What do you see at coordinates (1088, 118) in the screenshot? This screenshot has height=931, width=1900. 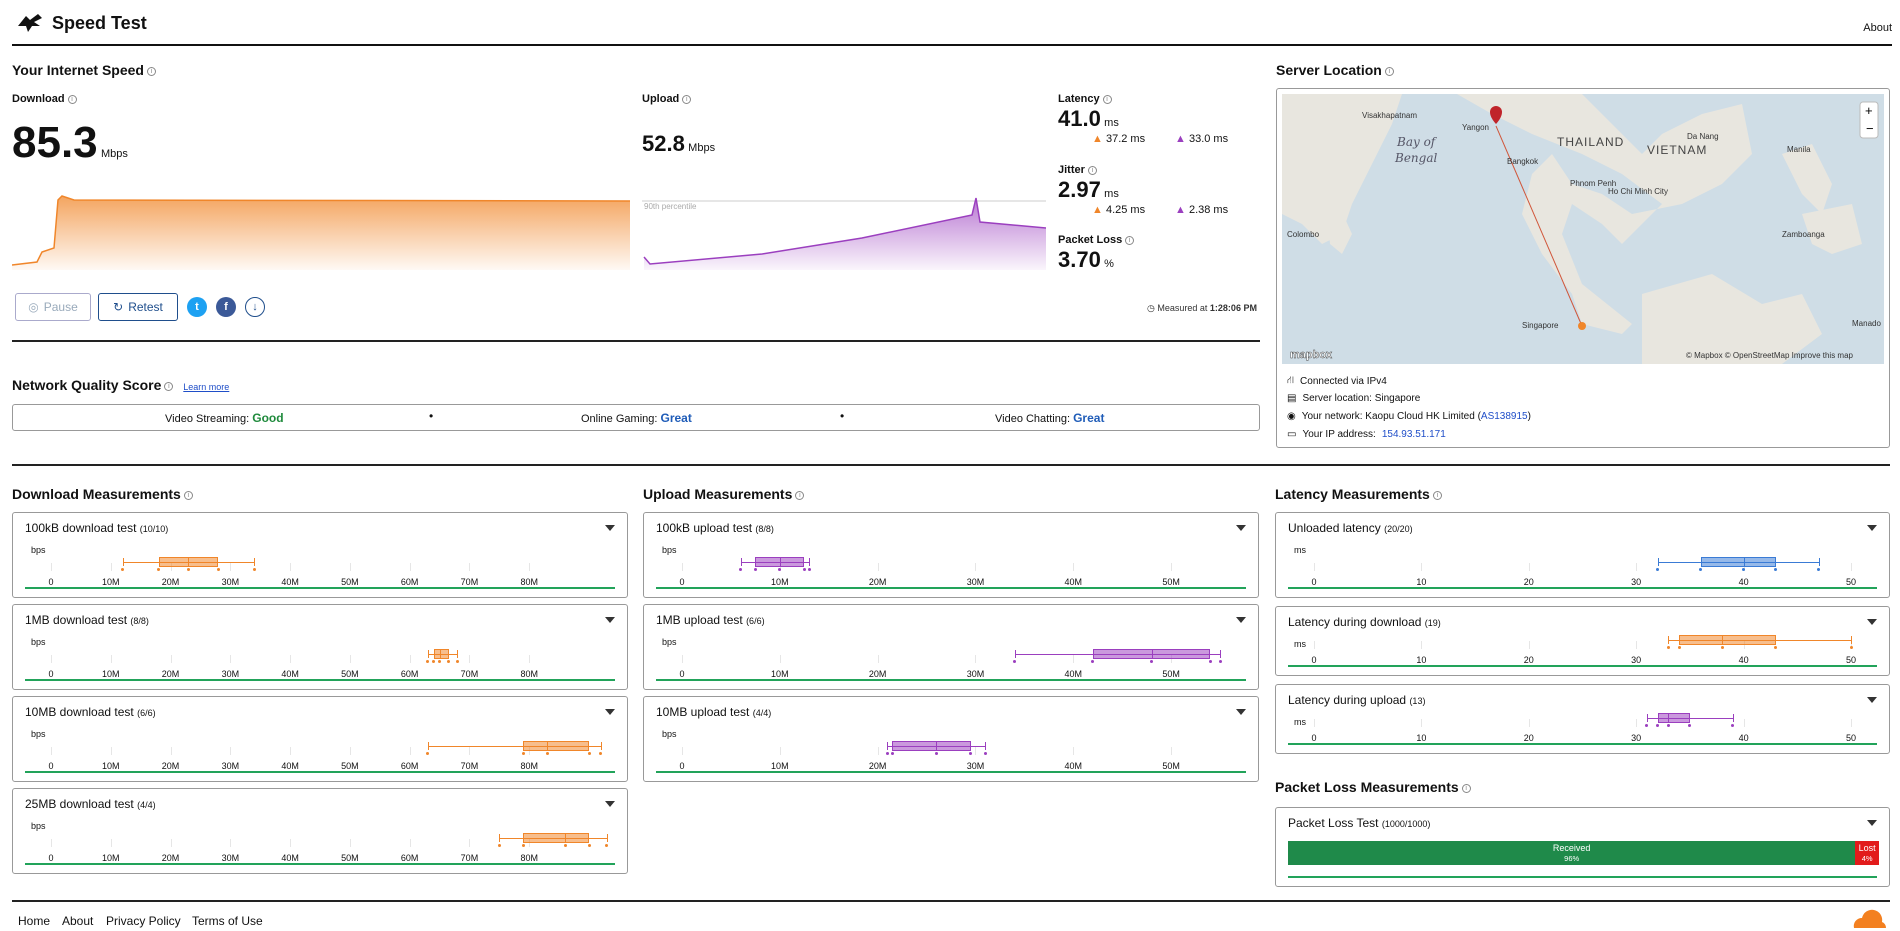 I see `latency-value: 41.0 ms` at bounding box center [1088, 118].